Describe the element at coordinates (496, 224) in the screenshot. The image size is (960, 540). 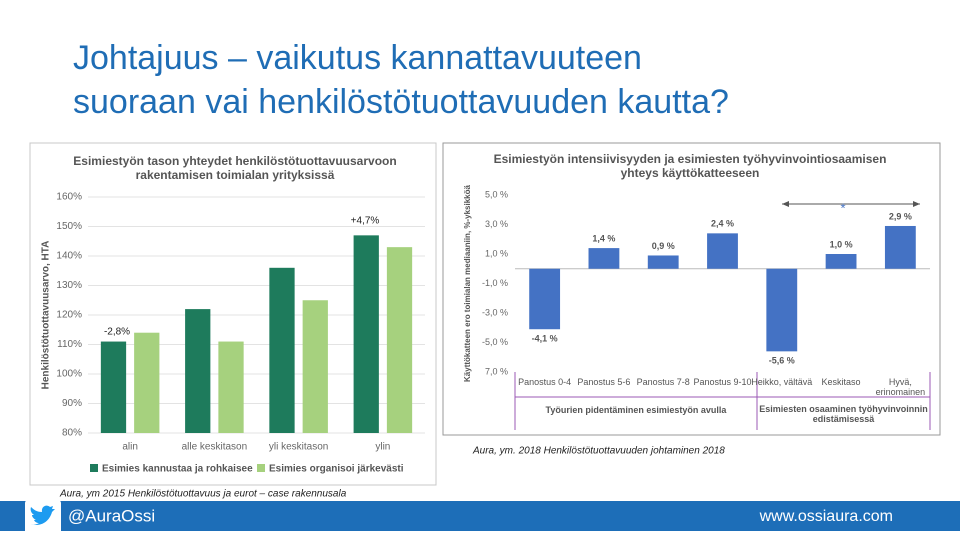
I see `y-tick-label: 3,0 %` at that location.